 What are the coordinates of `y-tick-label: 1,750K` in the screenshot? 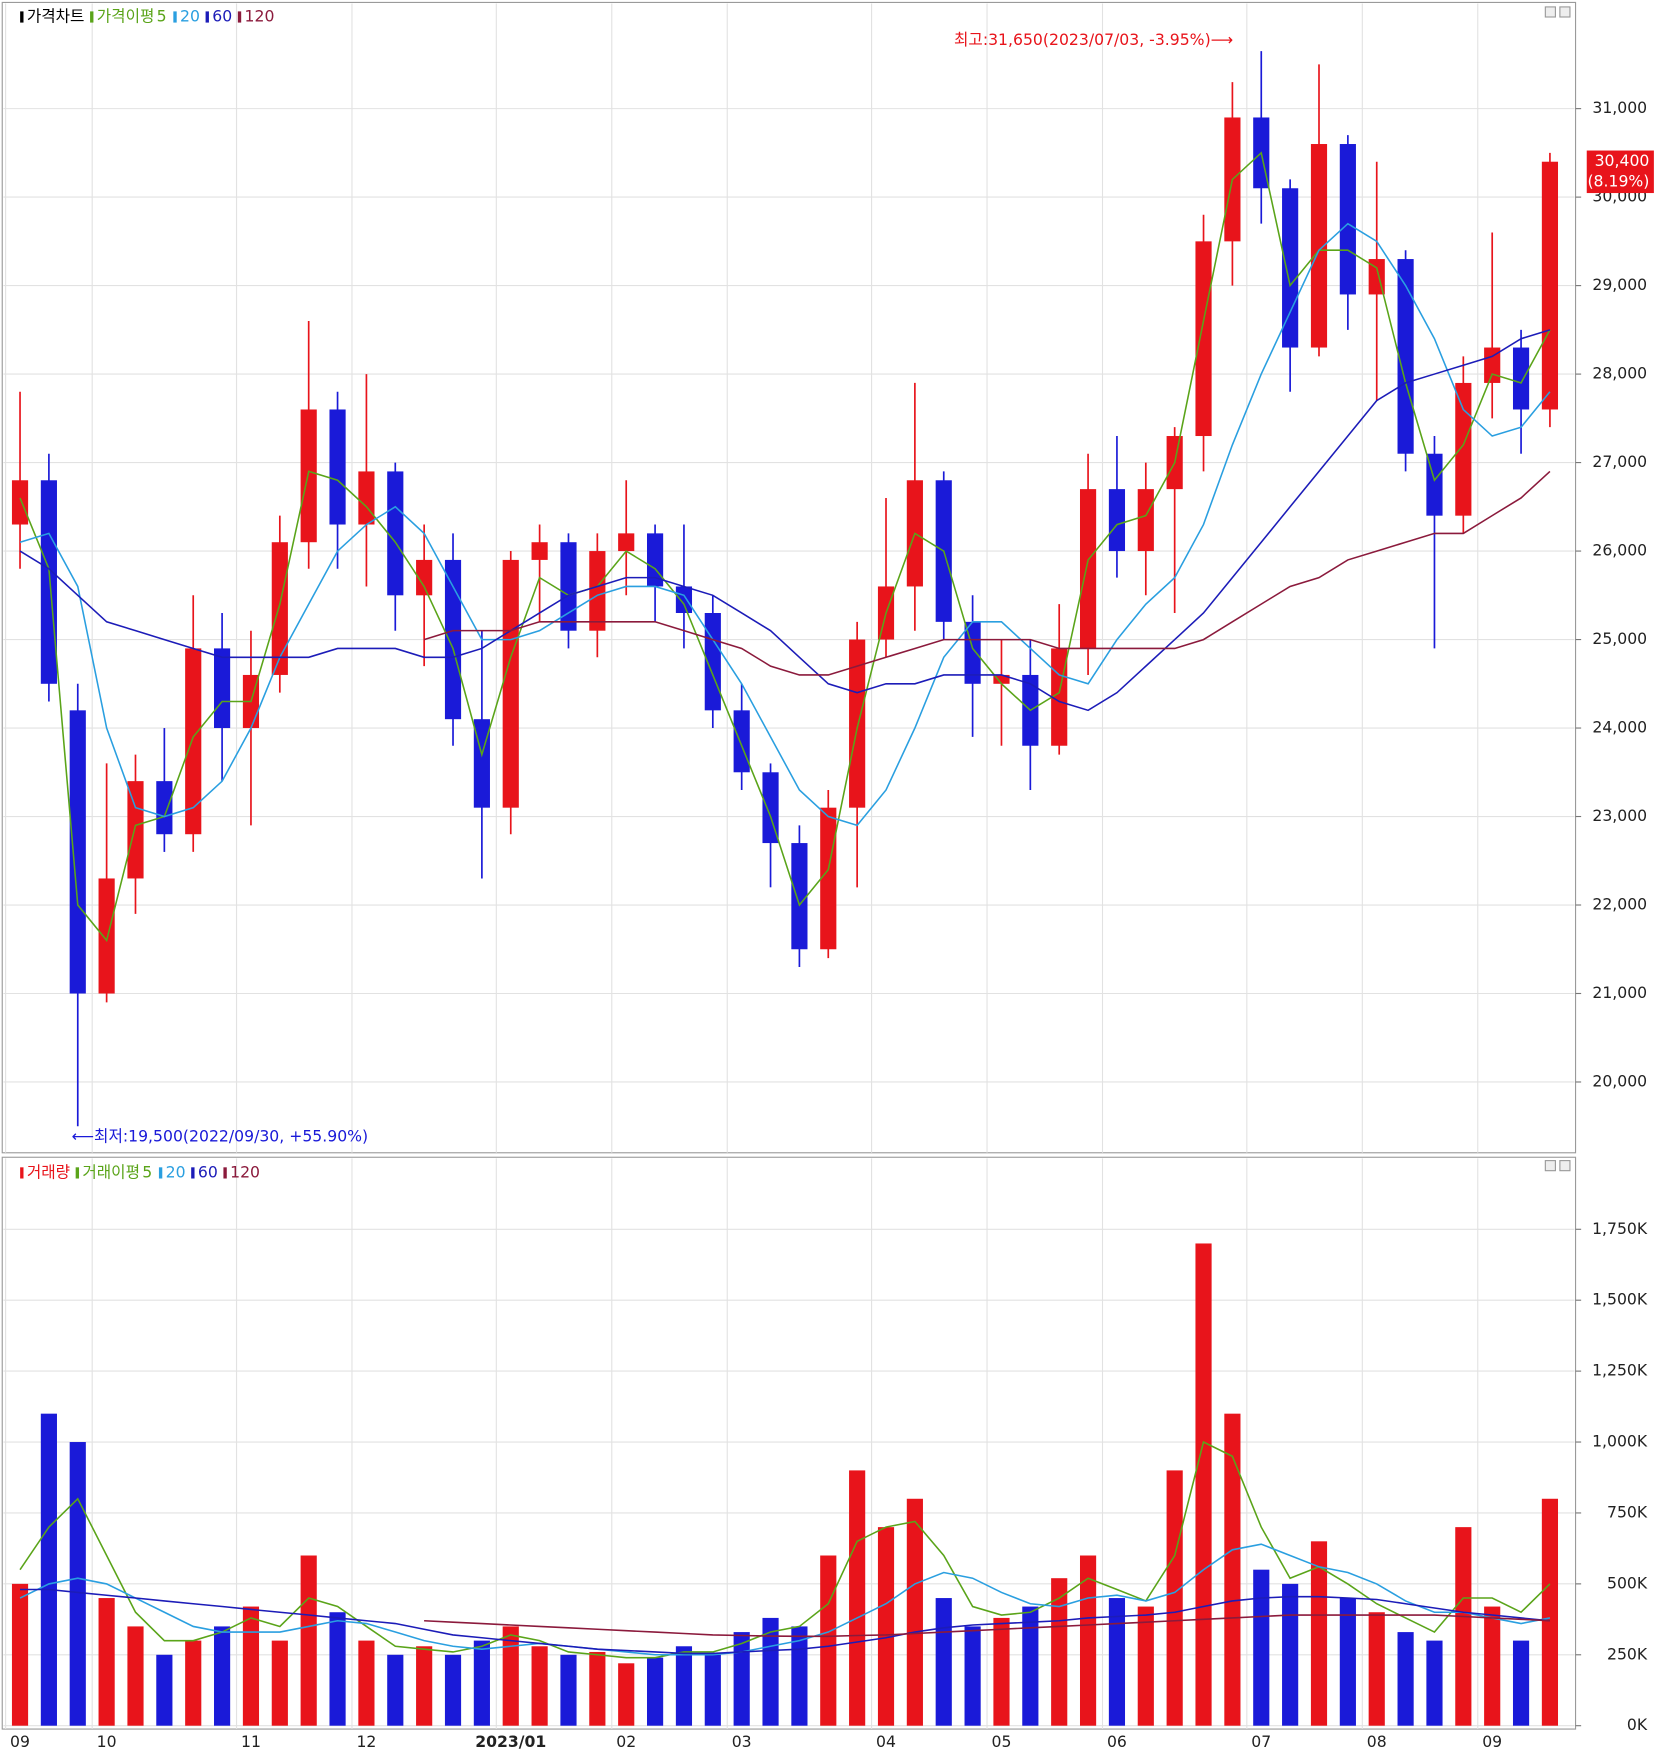 It's located at (1620, 1228).